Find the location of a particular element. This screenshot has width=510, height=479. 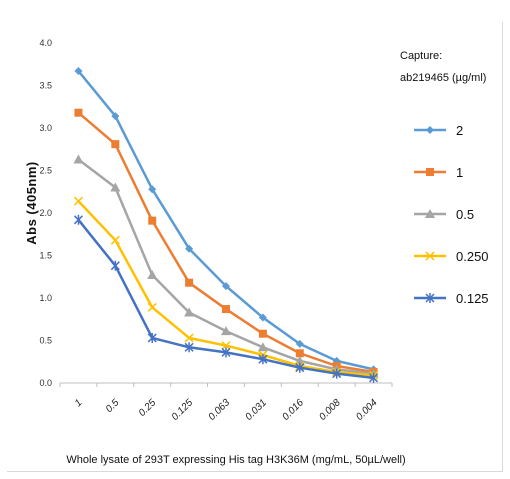

y-axis: 0.0 0.5 1.0 1.5 2.0 2.5 3.0 3.5 4.0 is located at coordinates (45, 213).